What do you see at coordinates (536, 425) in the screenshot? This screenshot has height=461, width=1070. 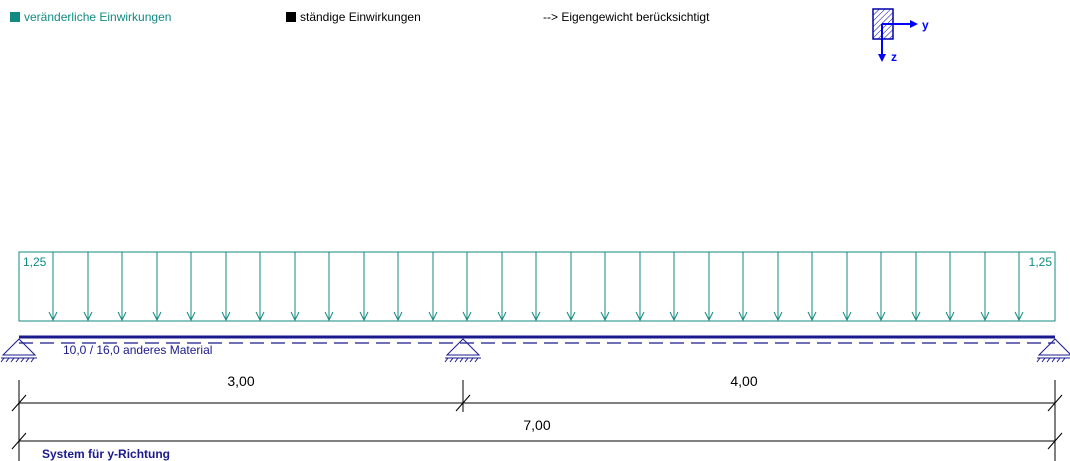 I see `total-length-label: 7,00` at bounding box center [536, 425].